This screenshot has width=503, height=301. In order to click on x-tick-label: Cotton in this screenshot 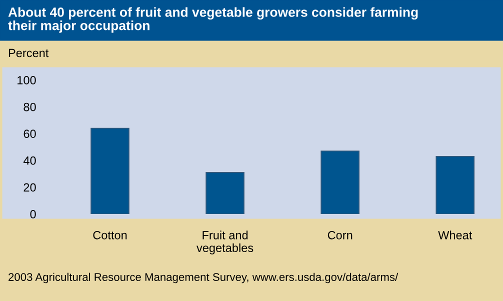, I will do `click(110, 235)`.